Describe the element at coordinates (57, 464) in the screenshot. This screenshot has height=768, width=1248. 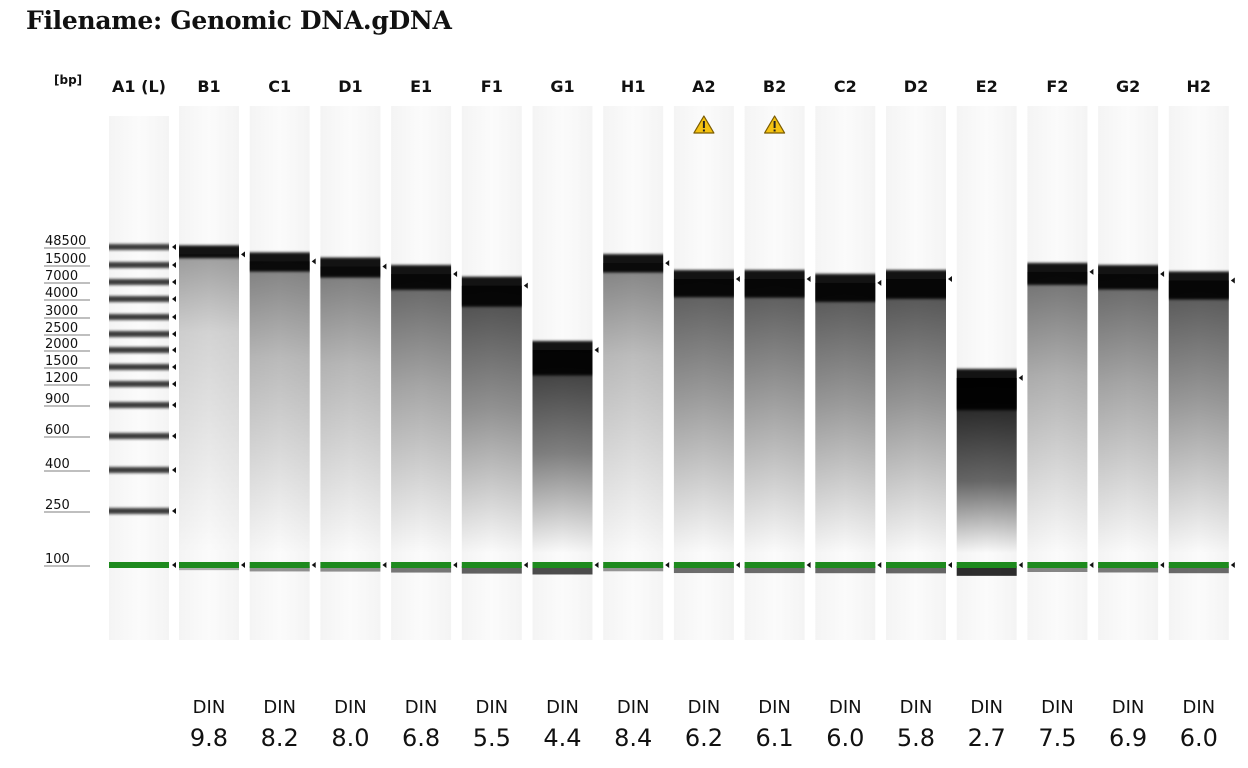
I see `ladder-size-label: 400` at that location.